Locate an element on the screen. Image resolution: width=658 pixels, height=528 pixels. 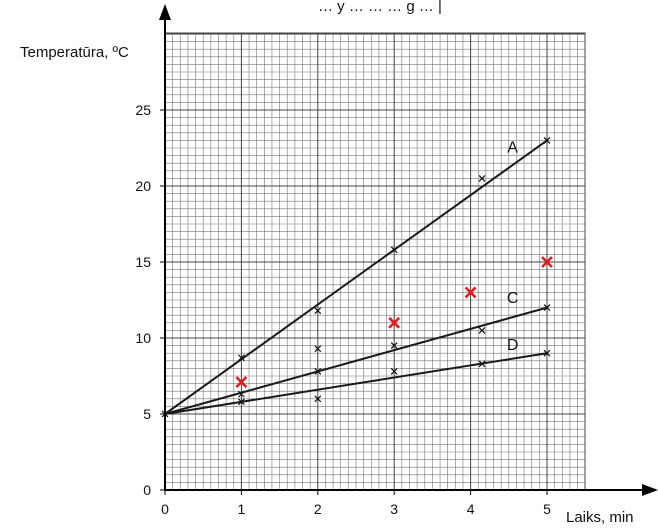
x-tick-label: 3 is located at coordinates (394, 509).